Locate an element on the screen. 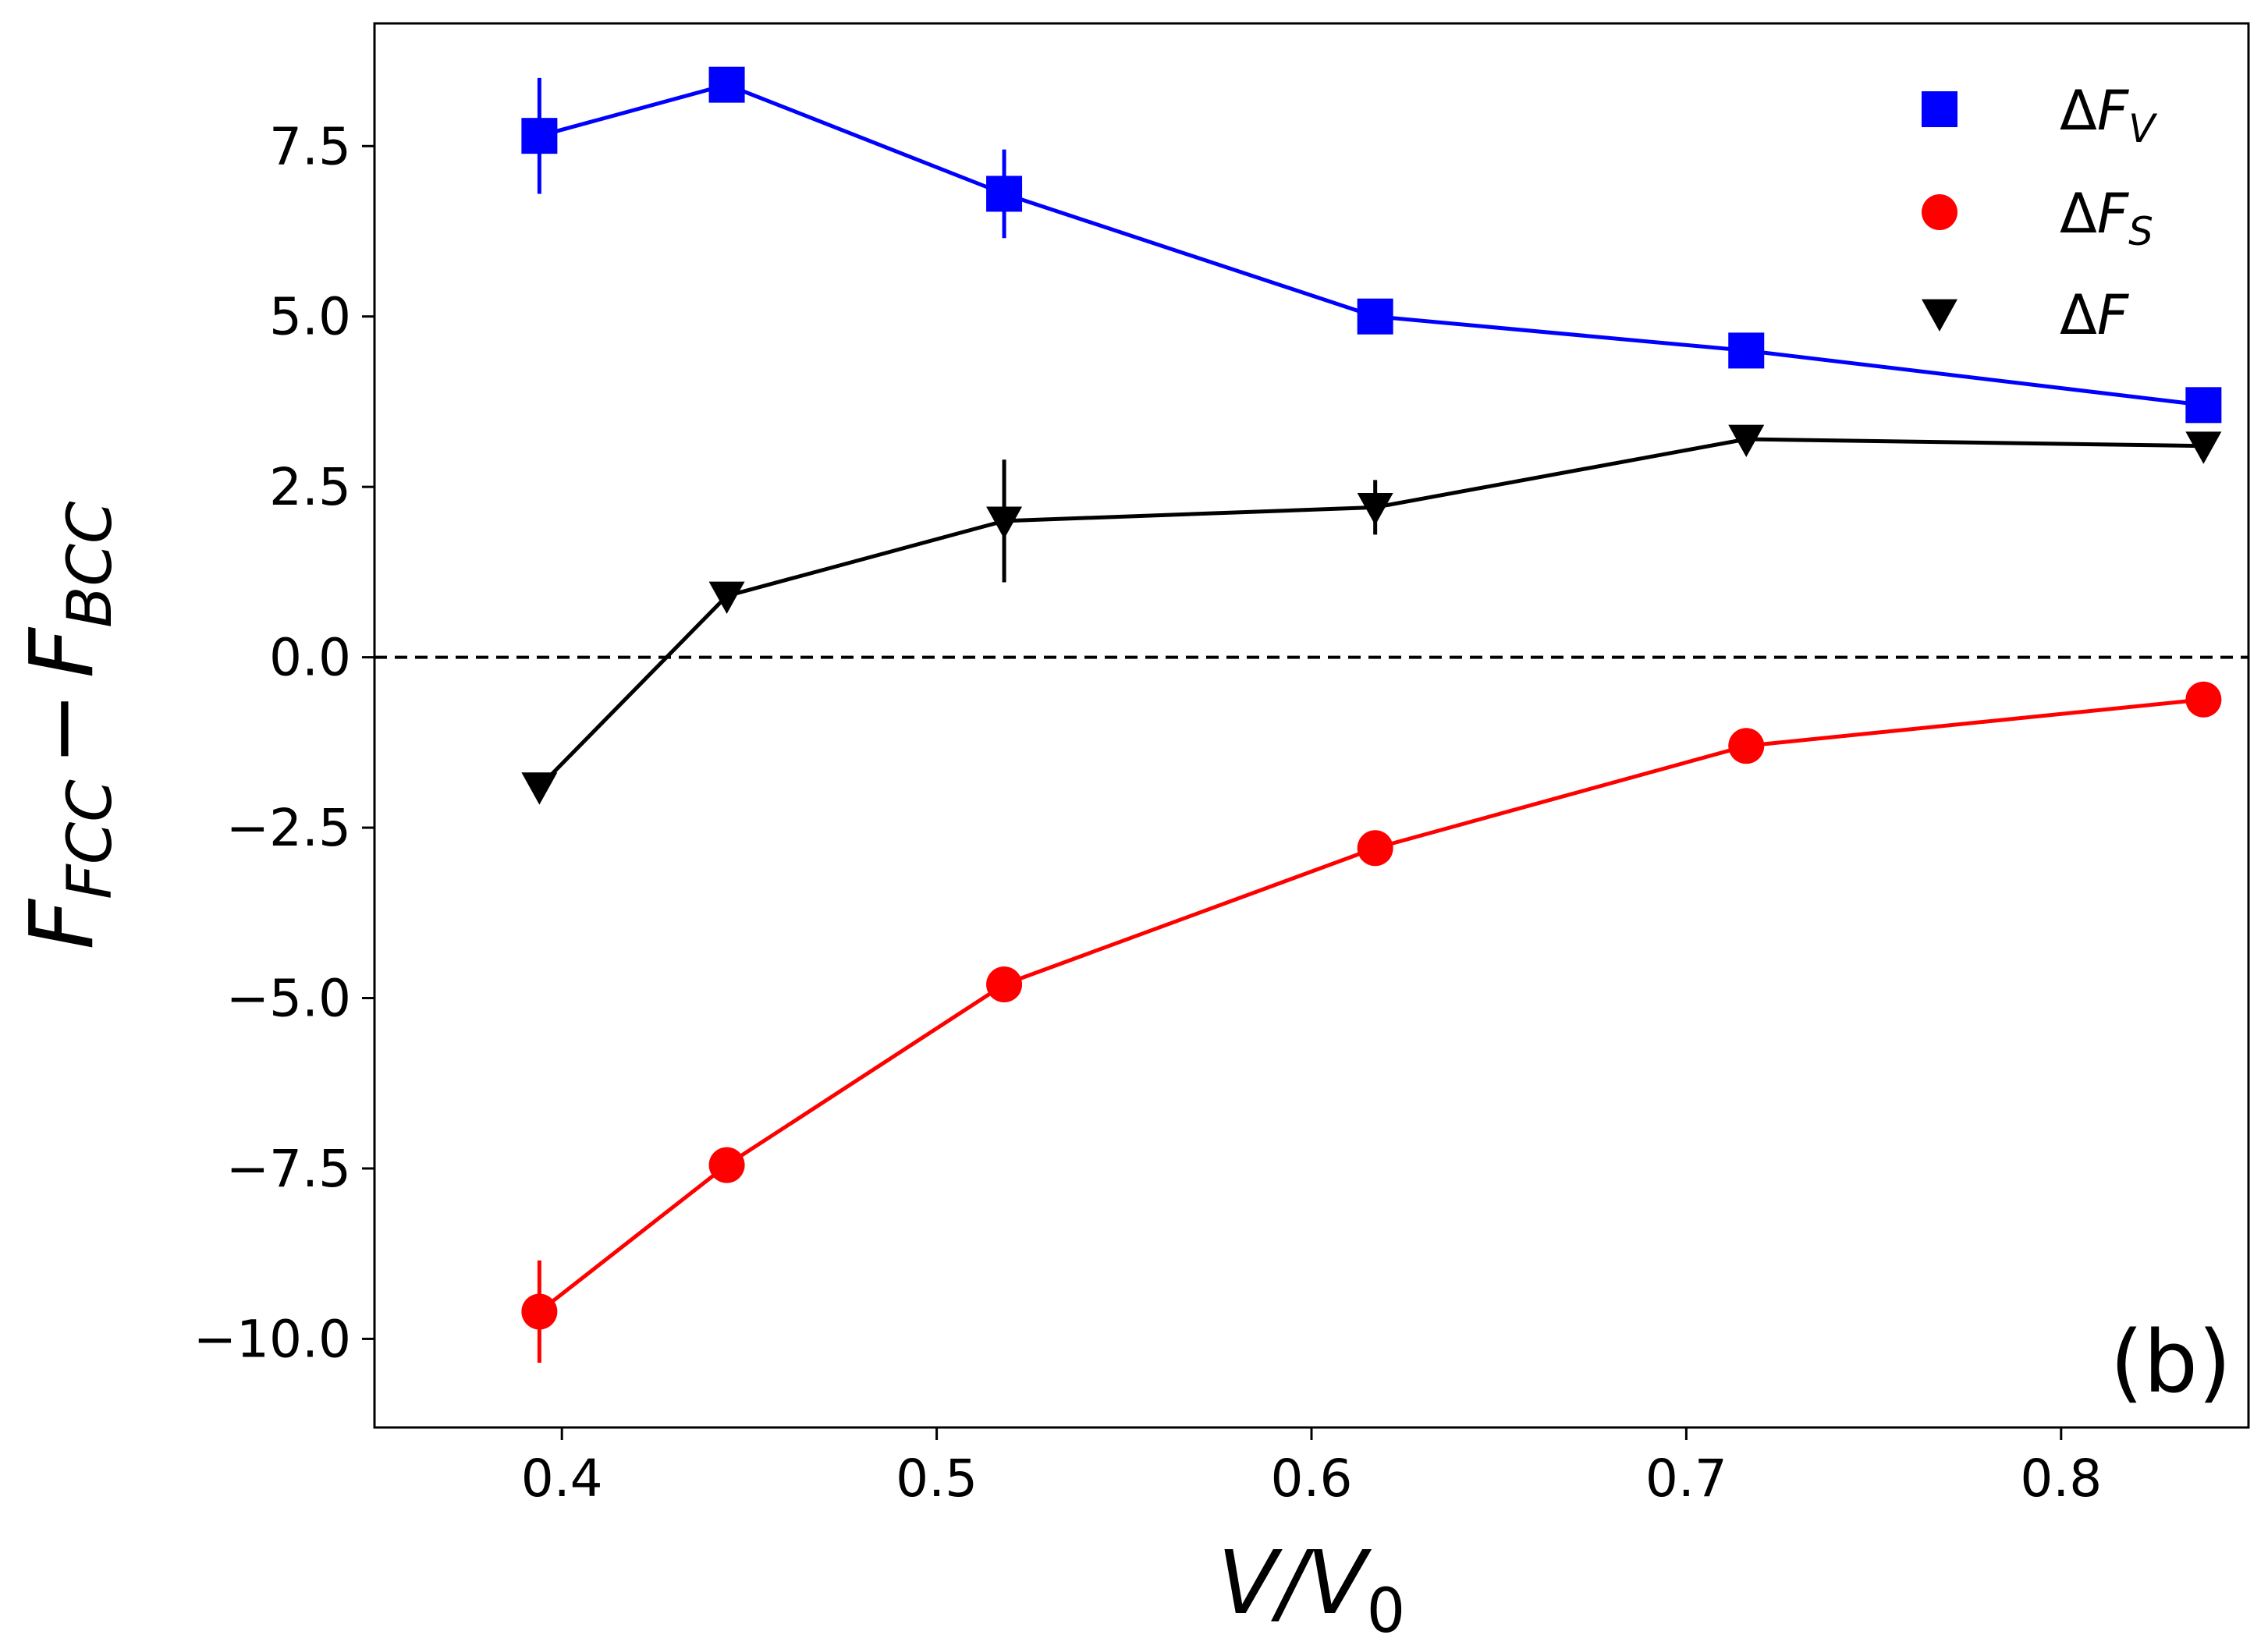 The width and height of the screenshot is (2268, 1649). legend-label: ΔFV is located at coordinates (2109, 115).